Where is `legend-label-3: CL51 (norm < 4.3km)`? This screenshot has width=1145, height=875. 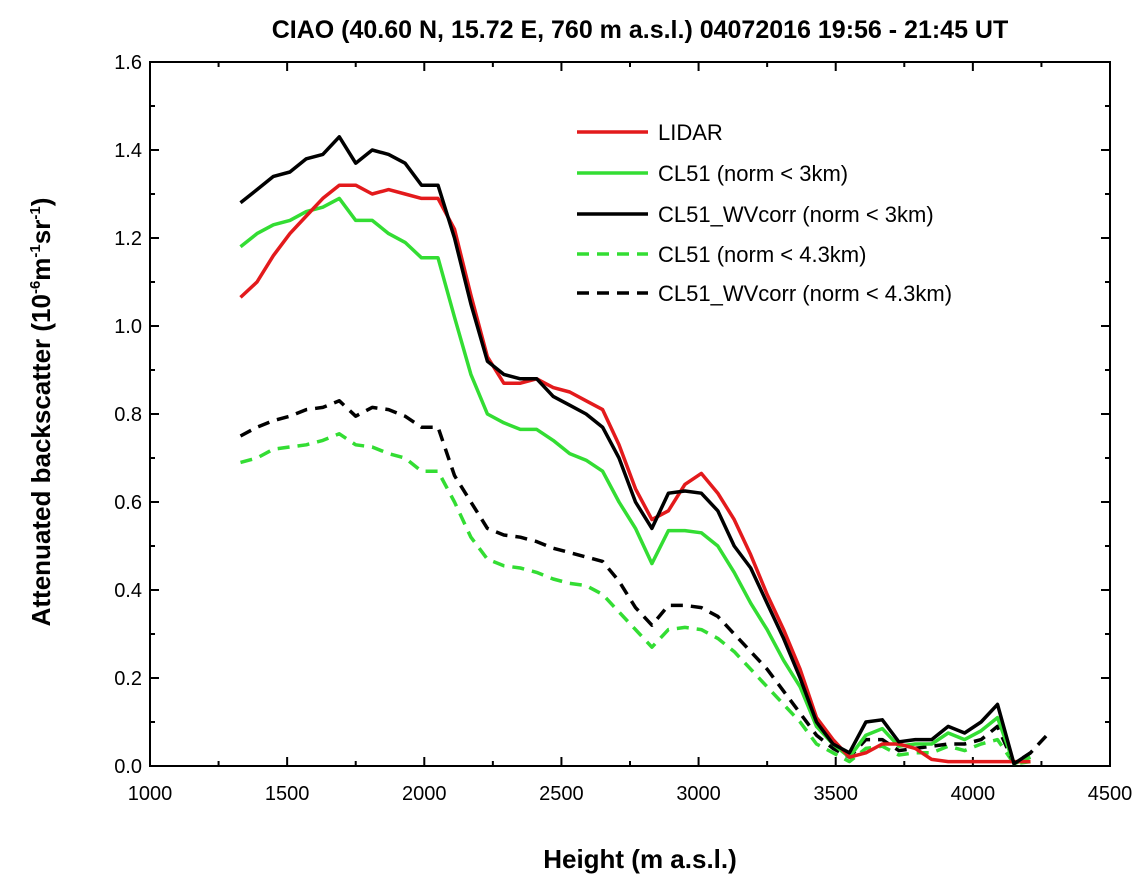 legend-label-3: CL51 (norm < 4.3km) is located at coordinates (762, 254).